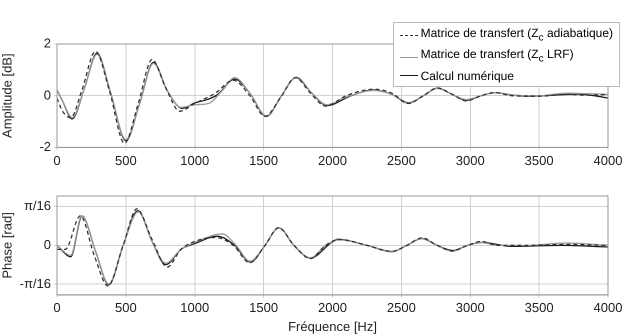  What do you see at coordinates (497, 56) in the screenshot?
I see `legend-label: Matrice de transfert (Z$_{c}$ LRF)` at bounding box center [497, 56].